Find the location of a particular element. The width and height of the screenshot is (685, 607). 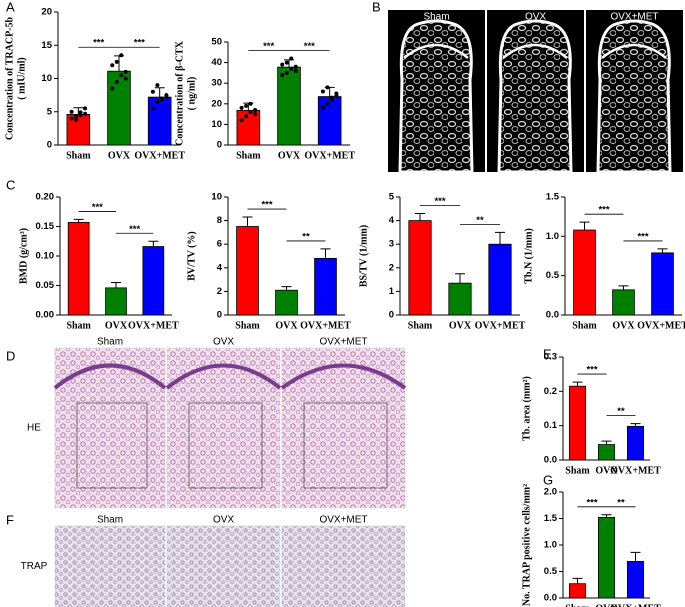

bone-trabecular is located at coordinates (535, 96).